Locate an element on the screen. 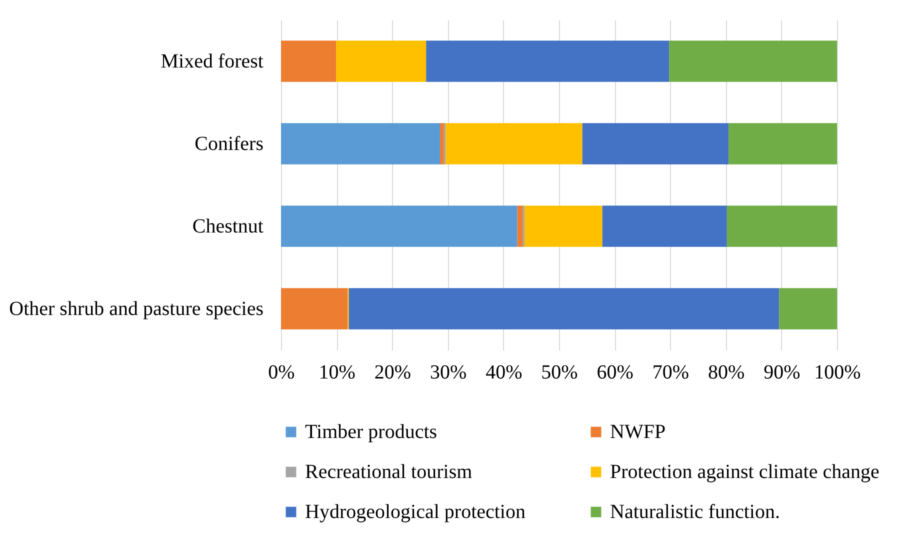 This screenshot has height=536, width=919. legend-label: Naturalistic function. is located at coordinates (695, 512).